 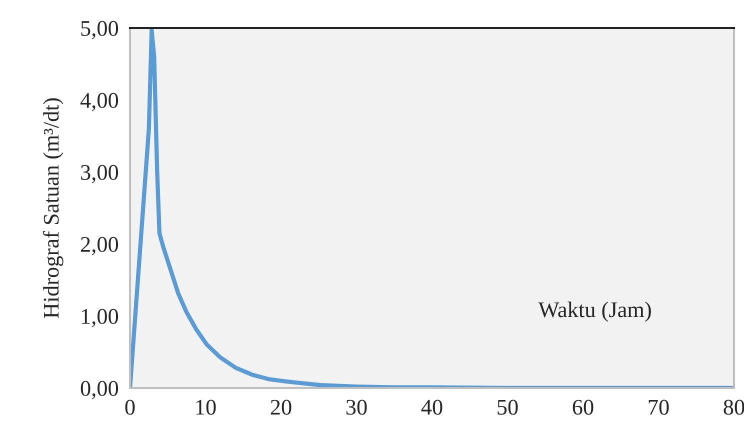 What do you see at coordinates (658, 407) in the screenshot?
I see `x-tick-label: 70` at bounding box center [658, 407].